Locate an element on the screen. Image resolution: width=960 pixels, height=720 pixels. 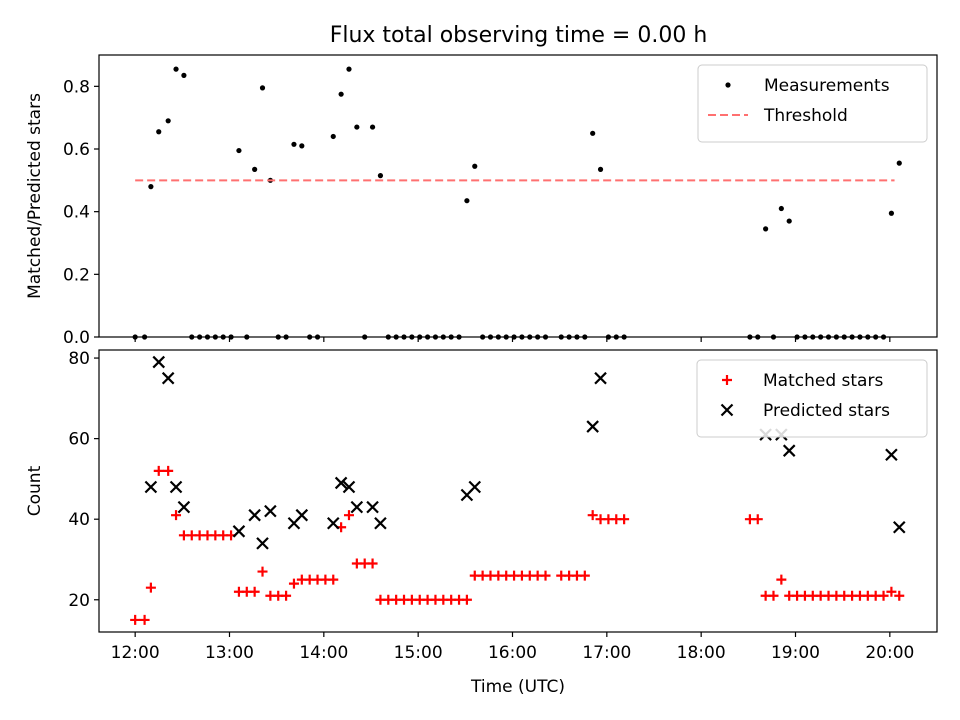
x-tick-label: 20:00 is located at coordinates (889, 653).